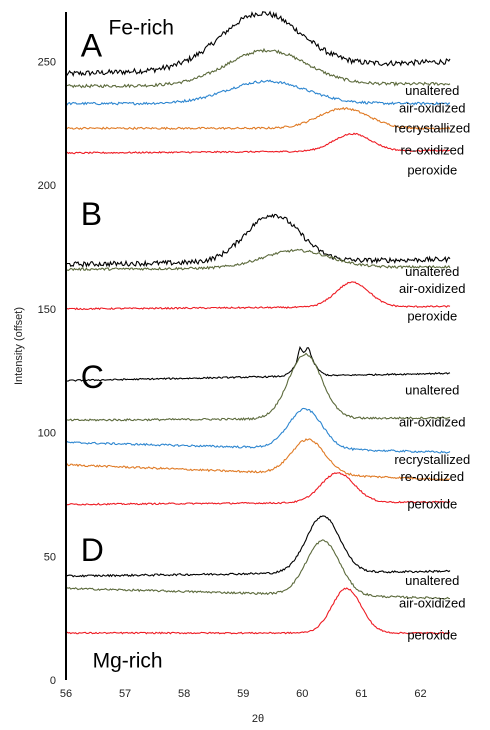 The width and height of the screenshot is (490, 730). What do you see at coordinates (258, 296) in the screenshot?
I see `series-line-b-peroxide` at bounding box center [258, 296].